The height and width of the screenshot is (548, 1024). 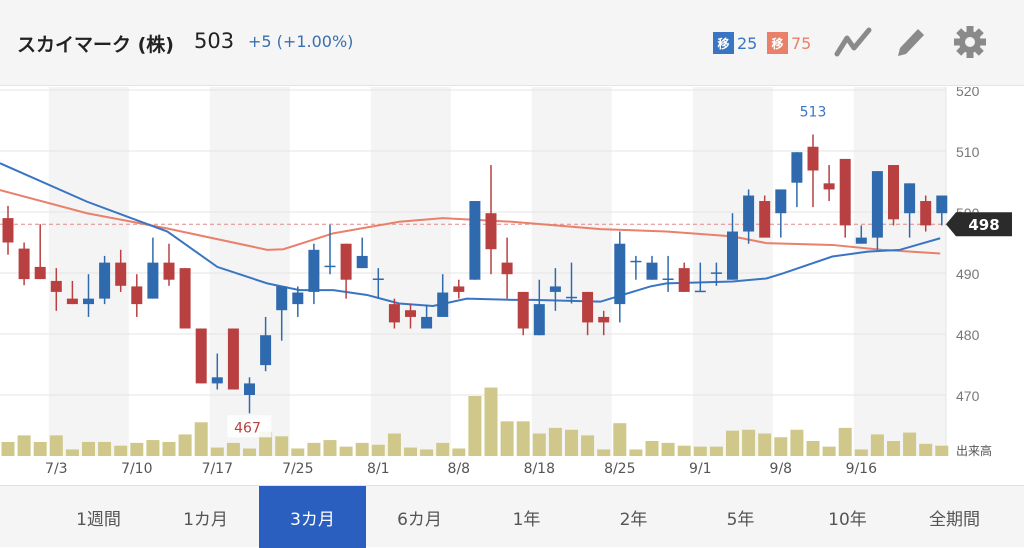 I want to click on ma75-toggle: 移 75, so click(x=789, y=43).